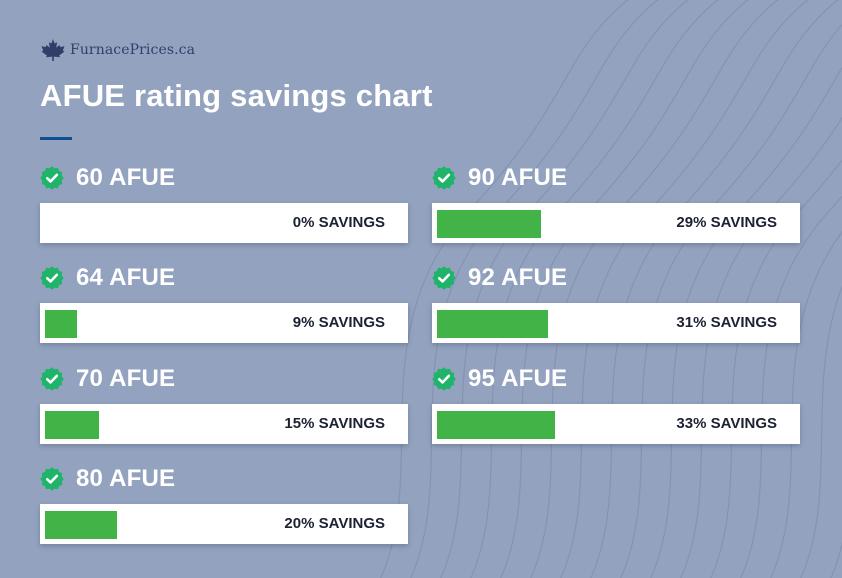 The height and width of the screenshot is (578, 842). I want to click on savings-bar: 33% SAVINGS, so click(616, 424).